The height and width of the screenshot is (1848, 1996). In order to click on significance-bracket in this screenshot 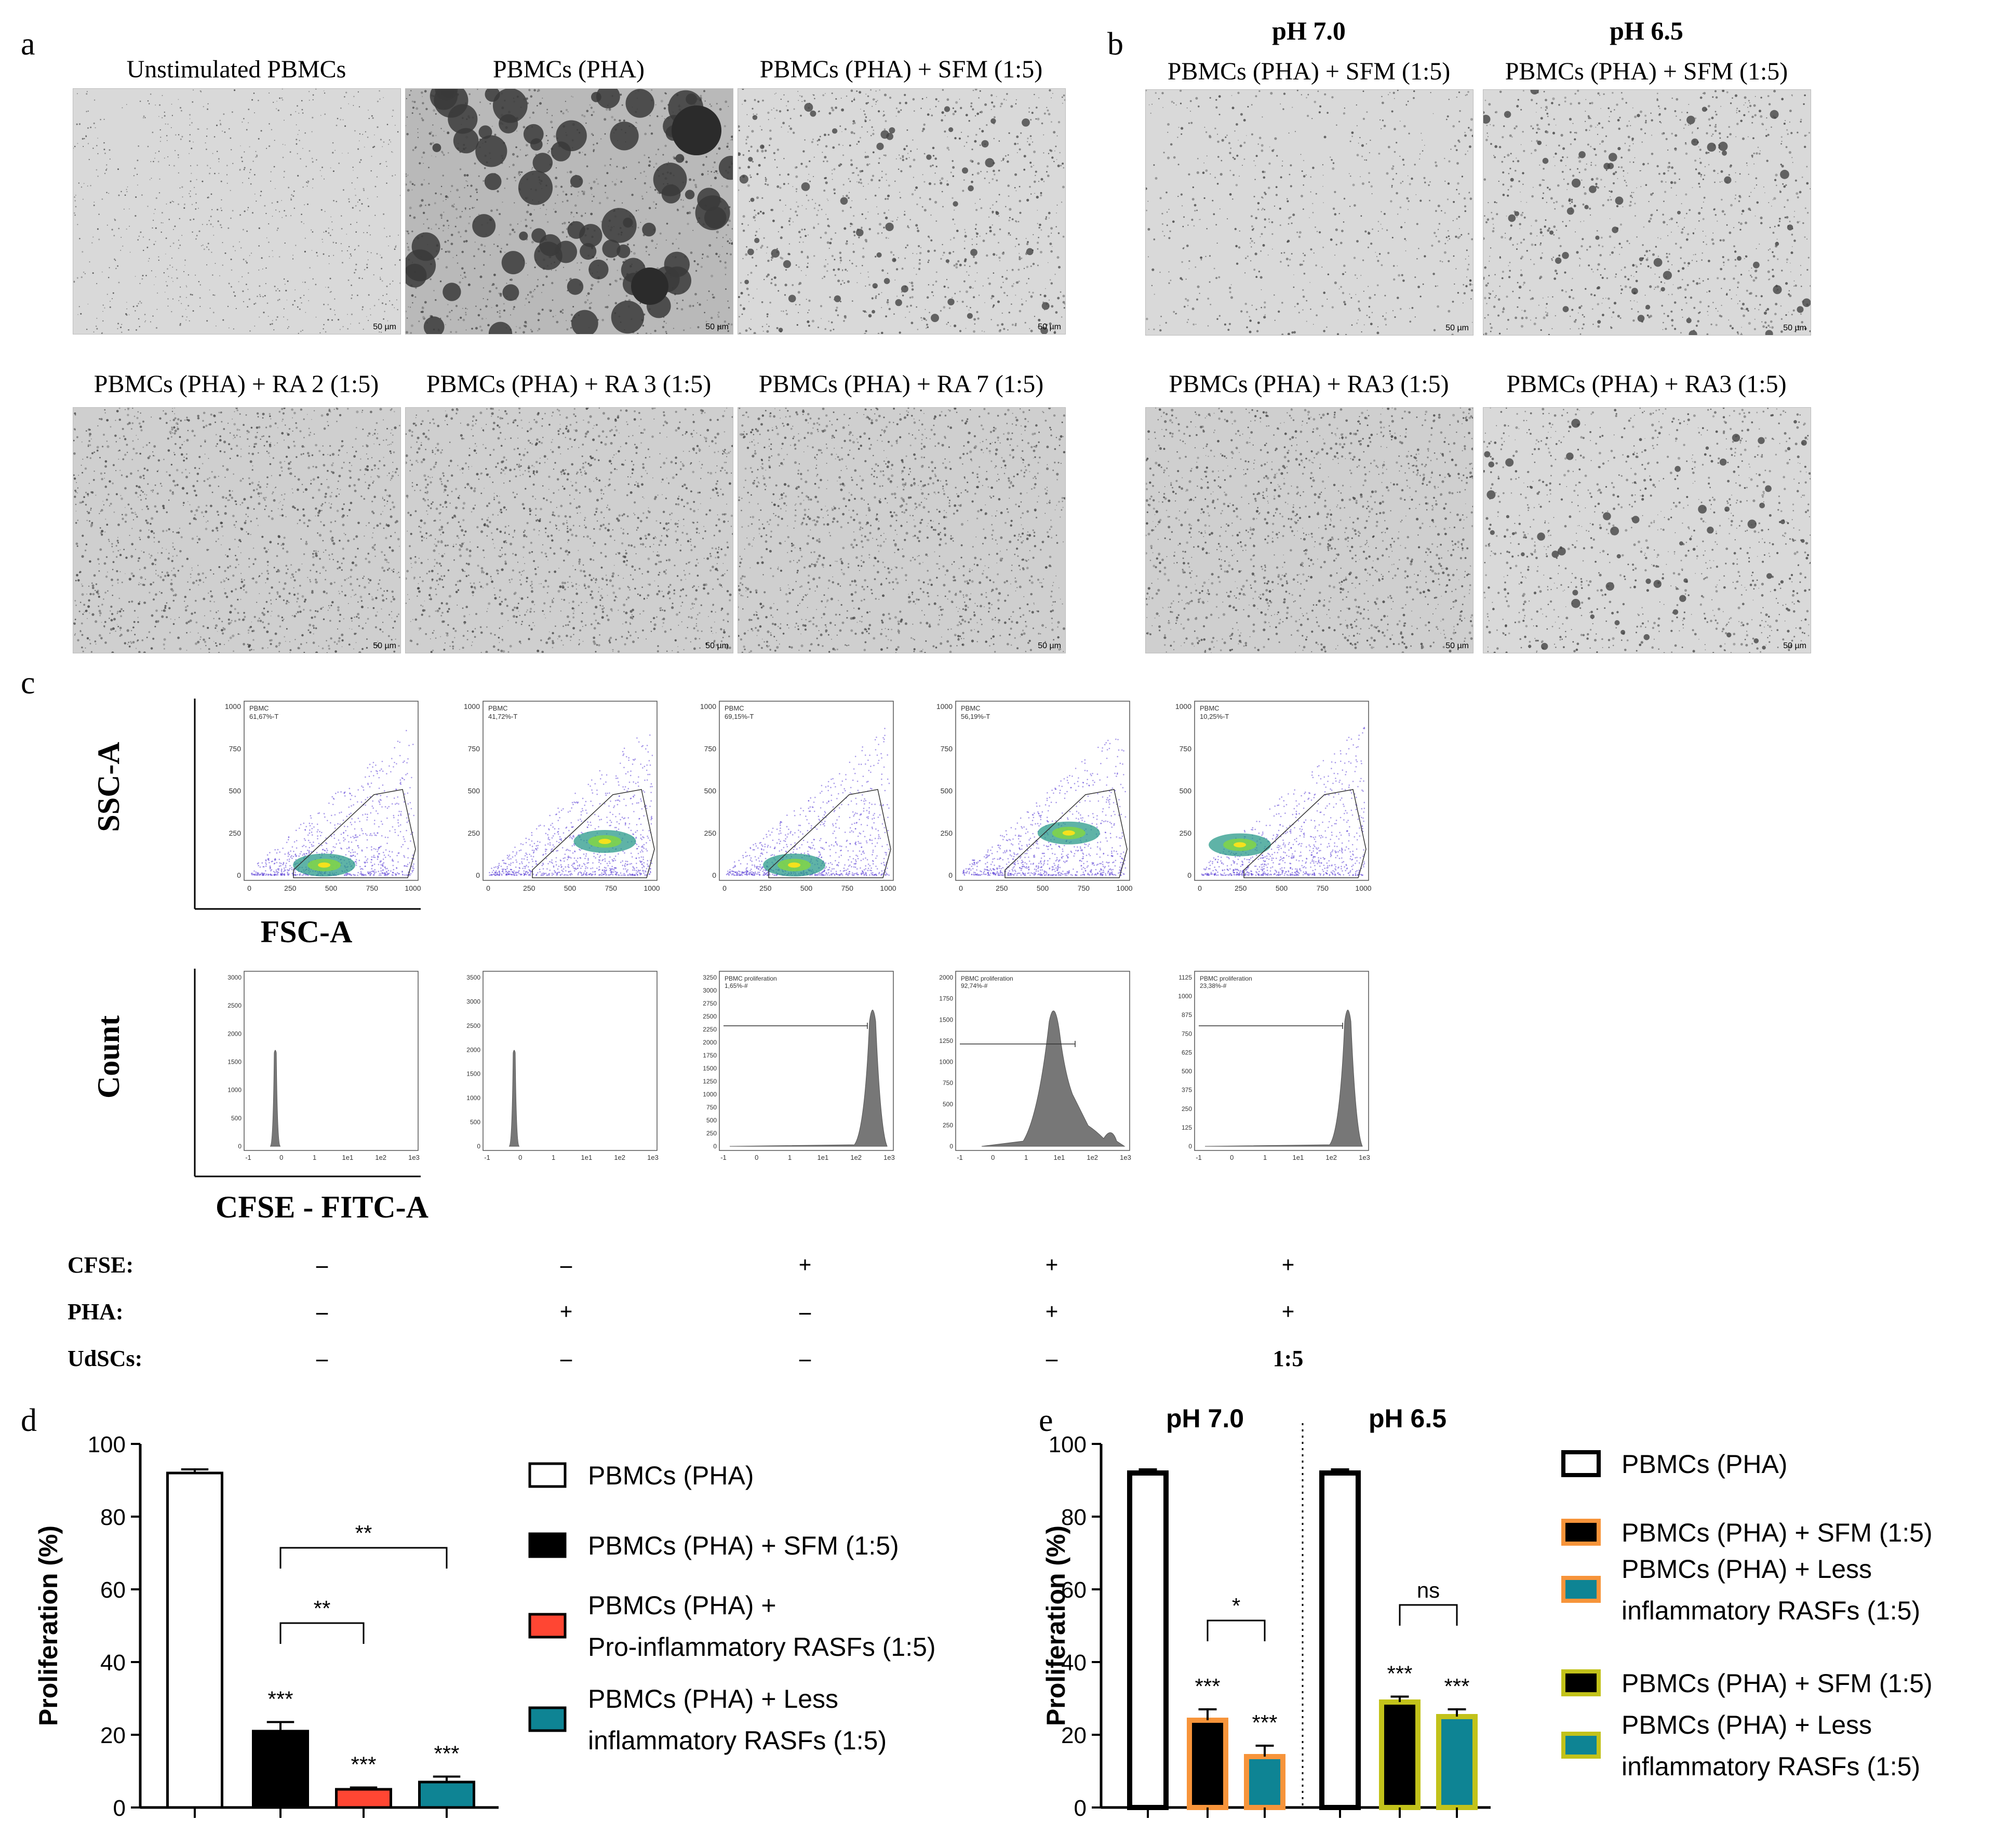, I will do `click(322, 1633)`.